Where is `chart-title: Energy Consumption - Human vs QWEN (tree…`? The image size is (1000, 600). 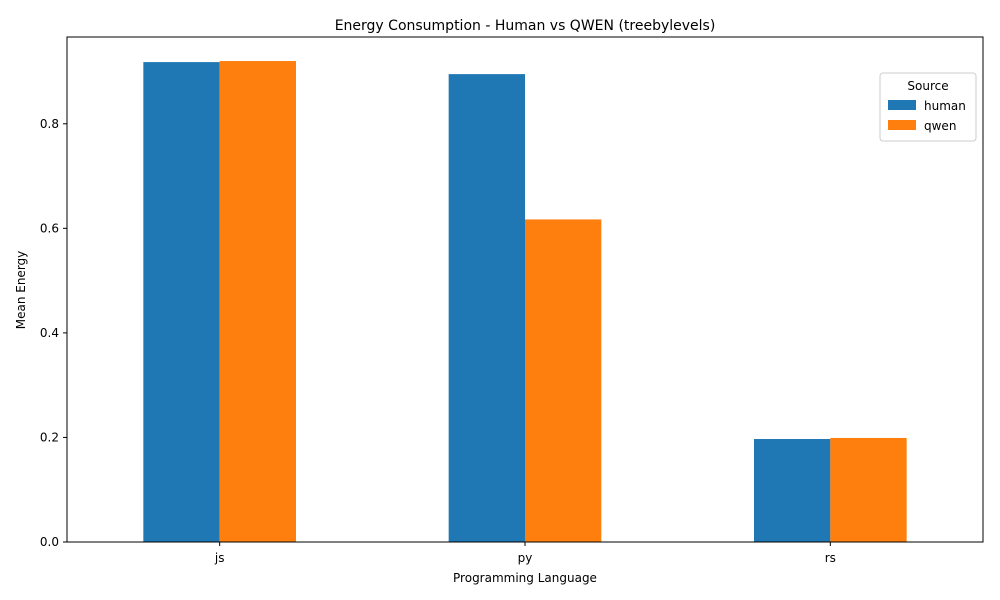 chart-title: Energy Consumption - Human vs QWEN (tree… is located at coordinates (525, 26).